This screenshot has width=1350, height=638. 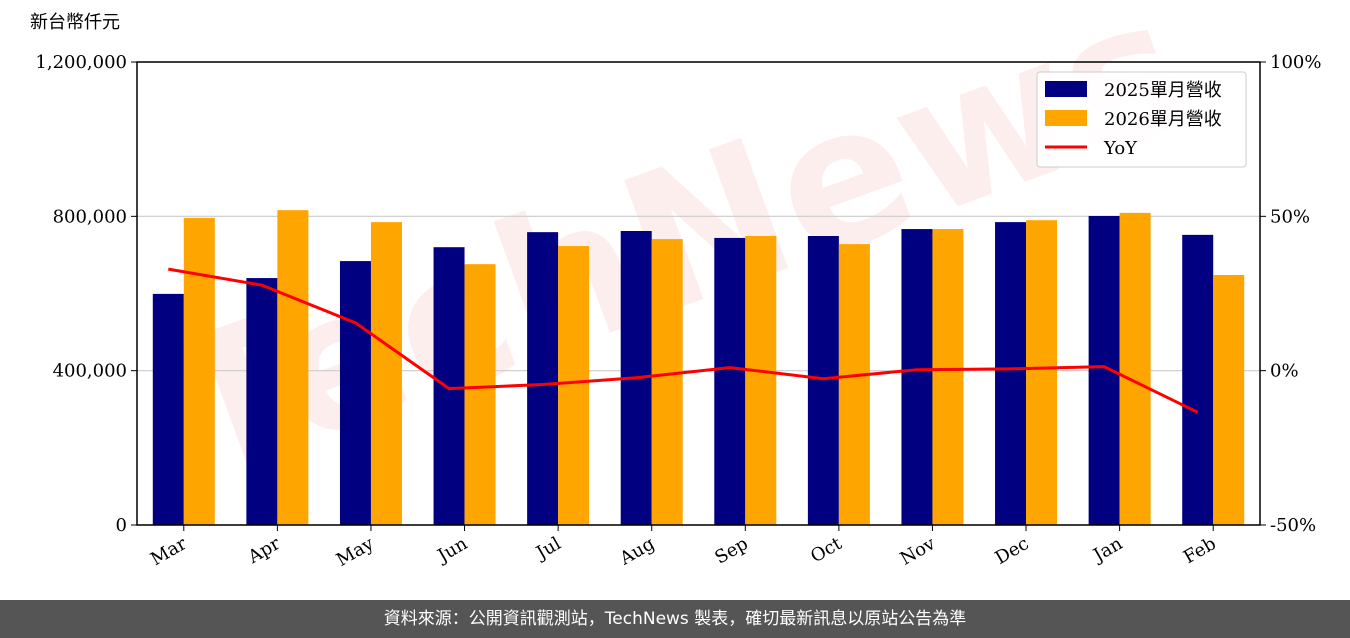 I want to click on legend-label: 2026單月營收, so click(x=1163, y=119).